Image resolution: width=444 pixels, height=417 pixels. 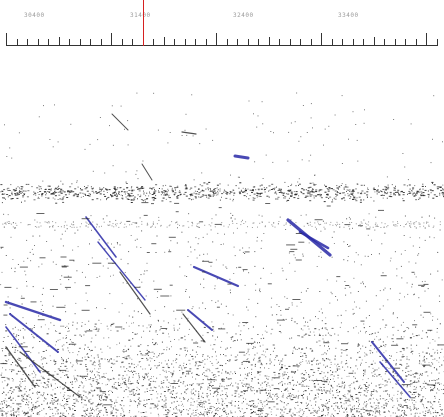 I want to click on ruler-baseline, so click(x=222, y=45).